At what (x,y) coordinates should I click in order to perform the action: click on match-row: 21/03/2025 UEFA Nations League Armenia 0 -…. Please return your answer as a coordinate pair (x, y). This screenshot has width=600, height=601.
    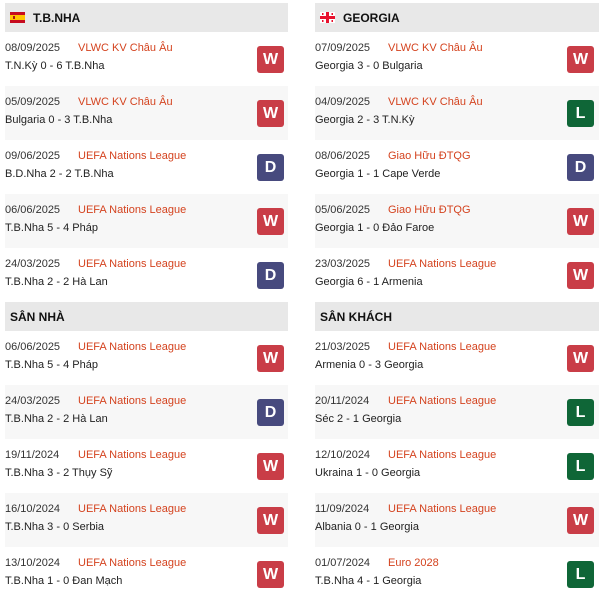
    Looking at the image, I should click on (457, 358).